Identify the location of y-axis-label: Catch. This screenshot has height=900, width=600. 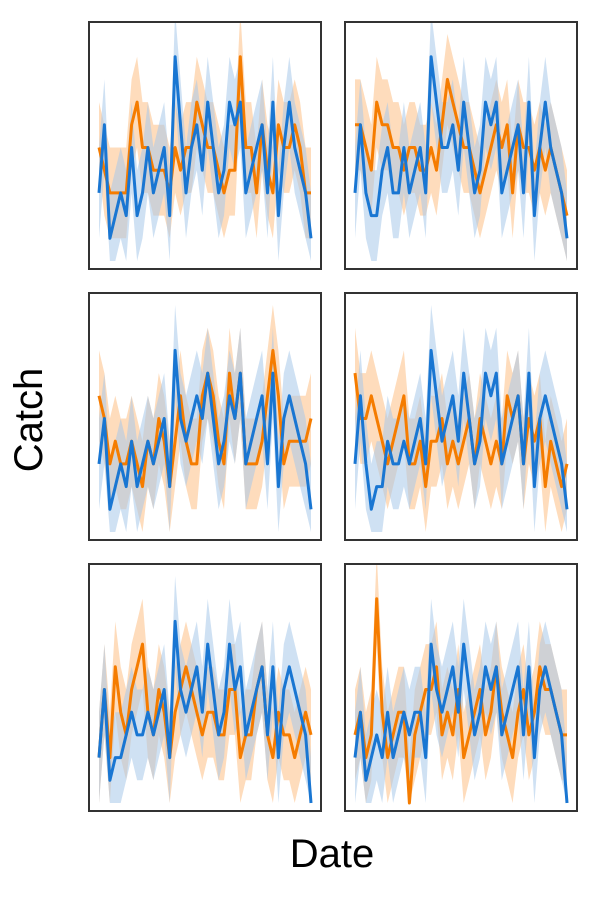
(29, 420).